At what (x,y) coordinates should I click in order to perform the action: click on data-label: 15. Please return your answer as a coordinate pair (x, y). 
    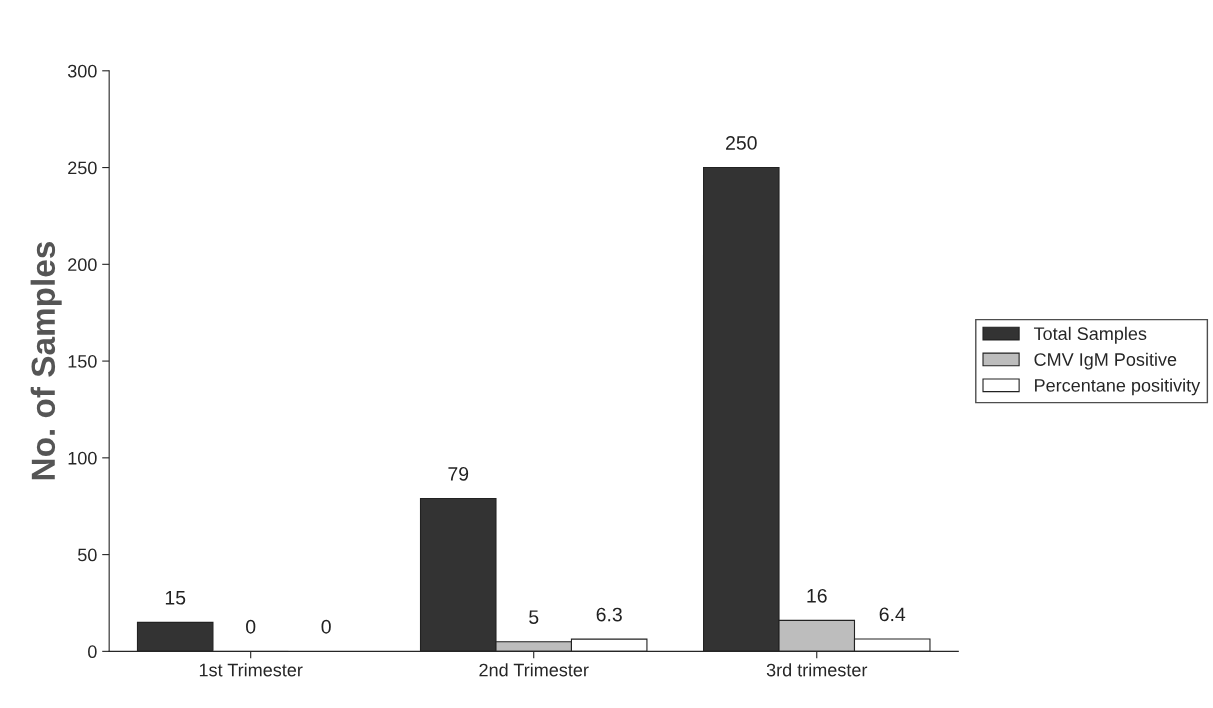
    Looking at the image, I should click on (175, 598).